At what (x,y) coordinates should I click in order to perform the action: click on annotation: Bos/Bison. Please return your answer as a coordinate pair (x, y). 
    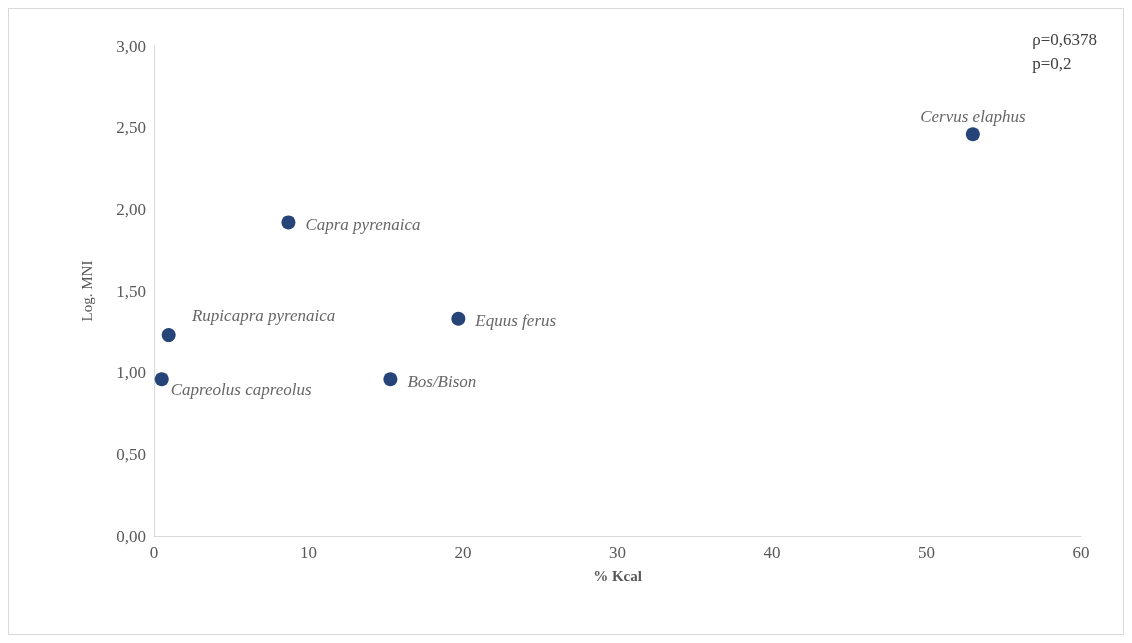
    Looking at the image, I should click on (442, 381).